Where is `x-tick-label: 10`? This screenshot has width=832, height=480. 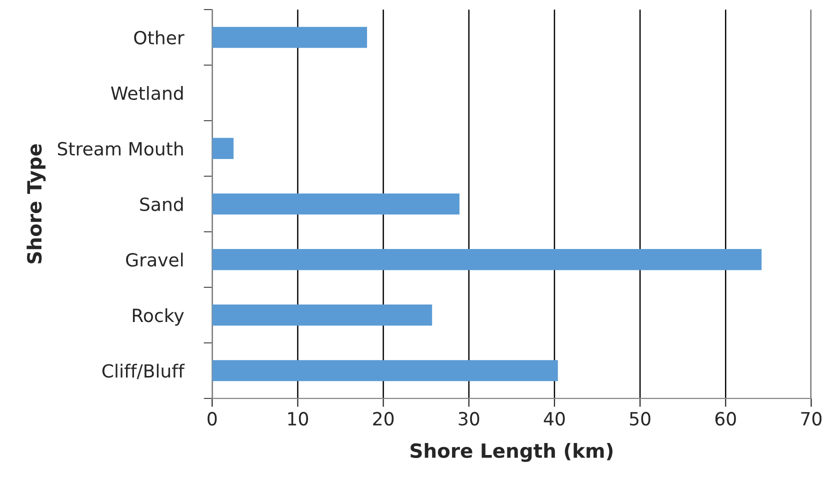
x-tick-label: 10 is located at coordinates (298, 419).